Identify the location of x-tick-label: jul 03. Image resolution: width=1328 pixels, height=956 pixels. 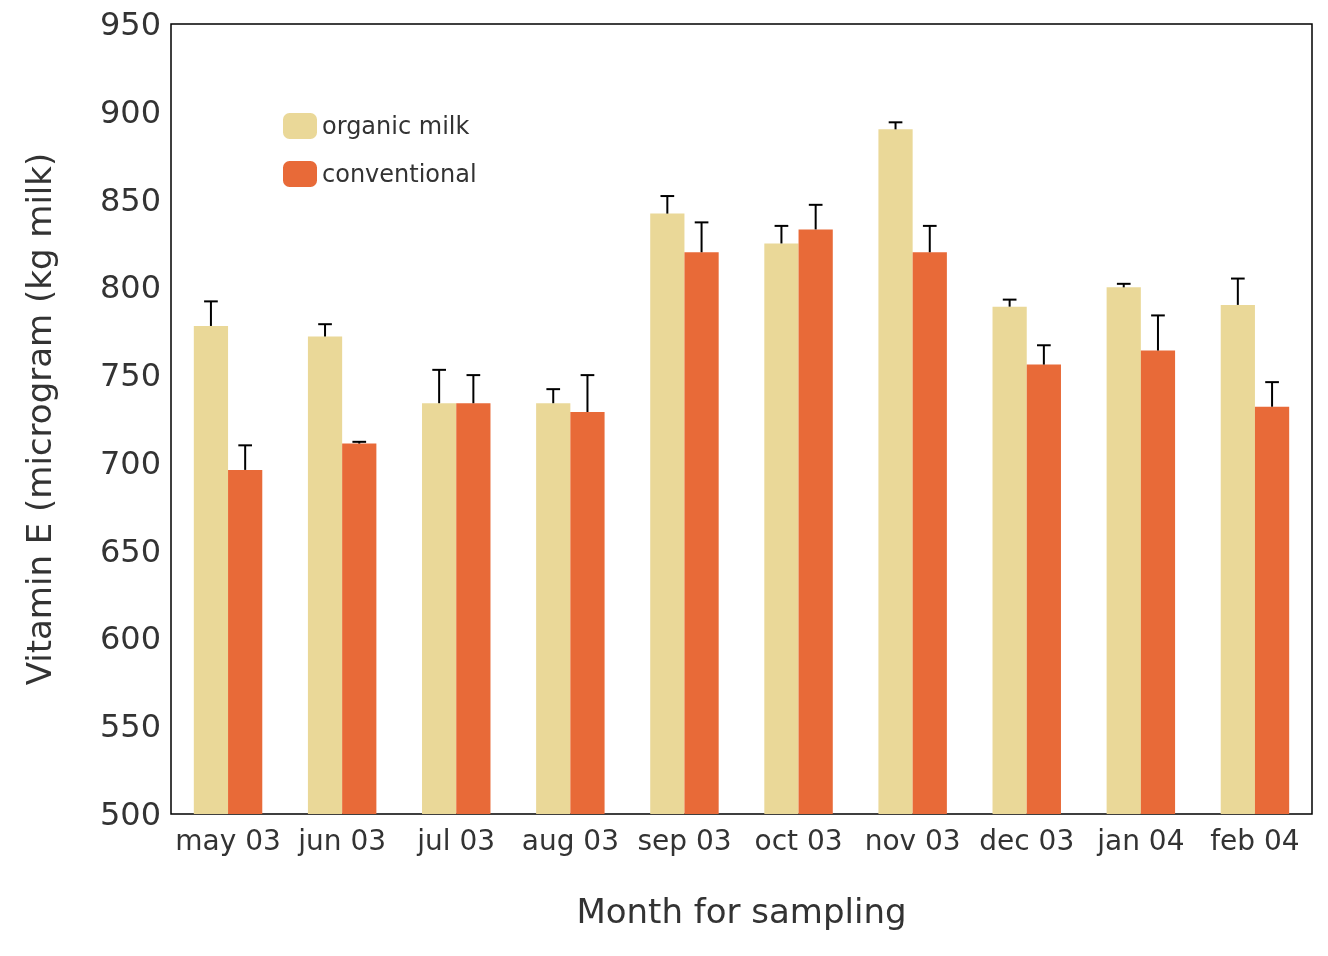
(456, 840).